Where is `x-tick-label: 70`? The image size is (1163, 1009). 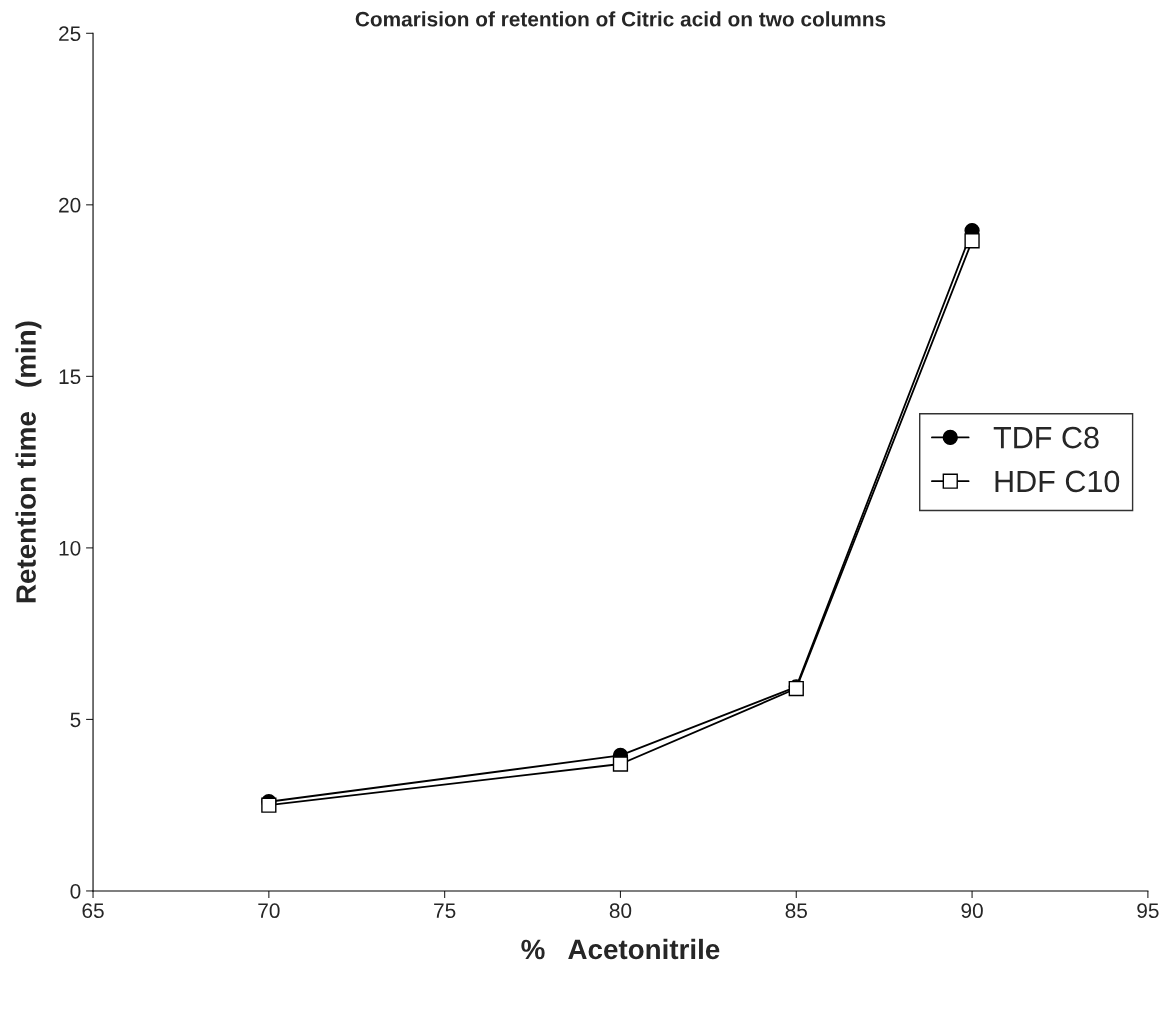
x-tick-label: 70 is located at coordinates (269, 911).